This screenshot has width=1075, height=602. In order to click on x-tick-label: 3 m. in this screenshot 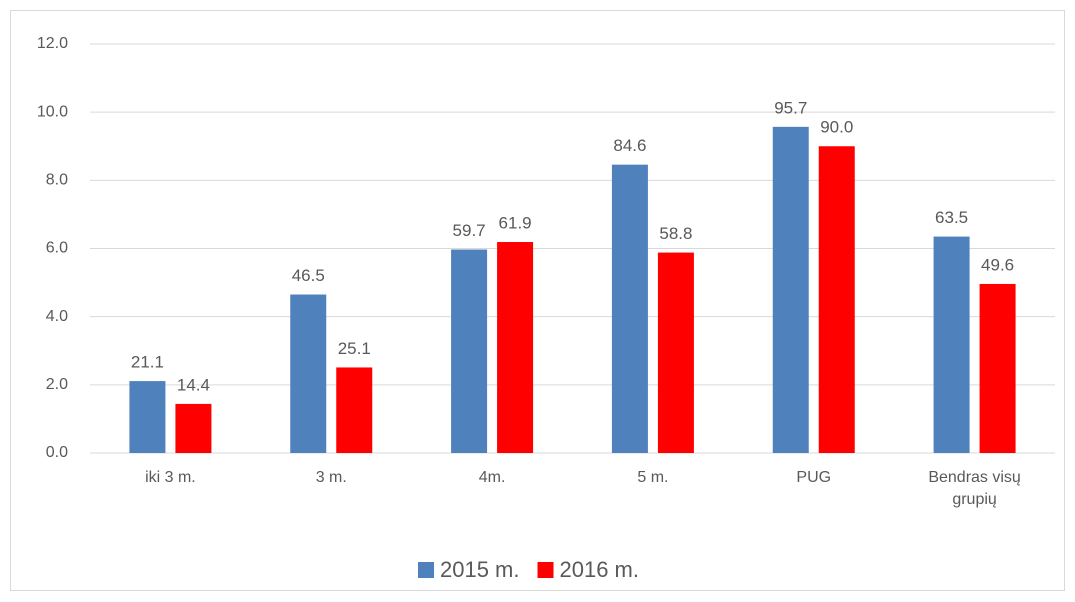, I will do `click(331, 477)`.